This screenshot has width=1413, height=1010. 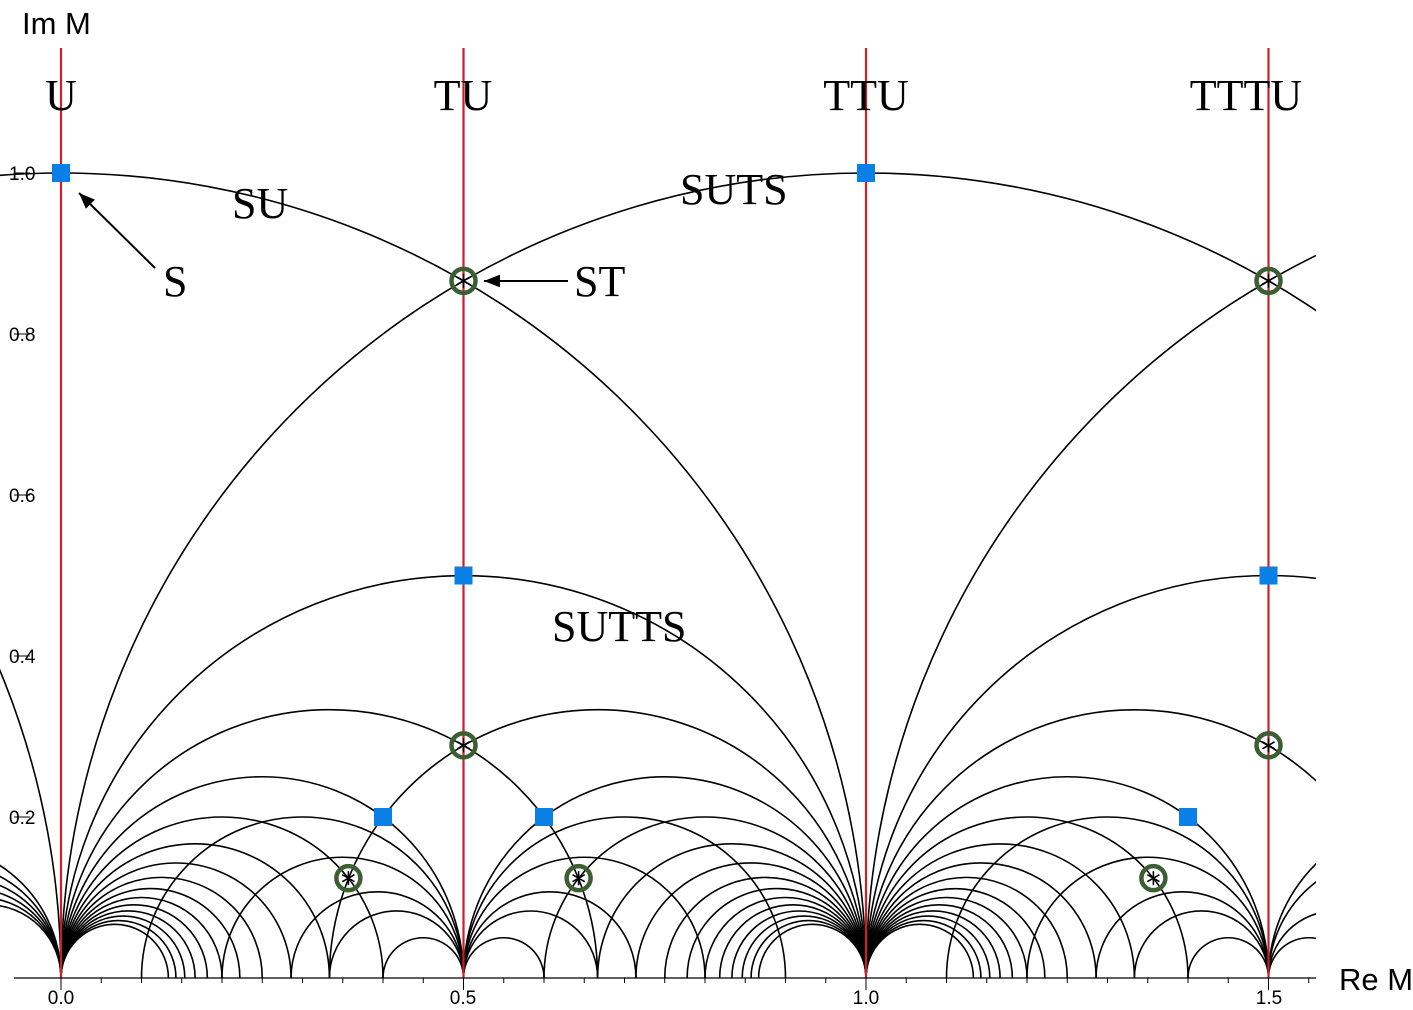 I want to click on y-ticks, so click(x=22, y=495).